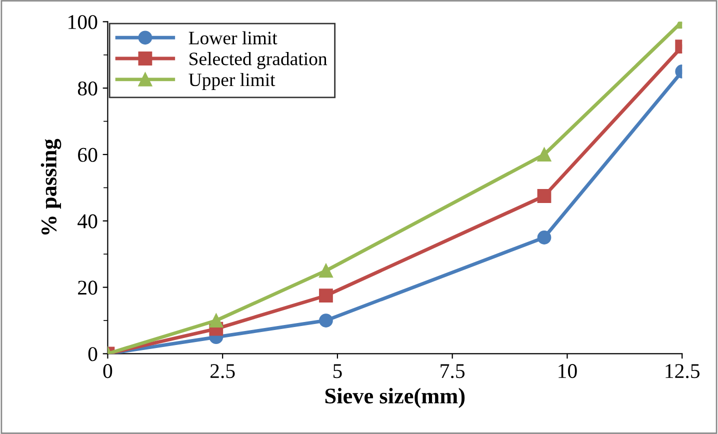 This screenshot has height=434, width=718. What do you see at coordinates (222, 371) in the screenshot?
I see `x-tick-label: 2.5` at bounding box center [222, 371].